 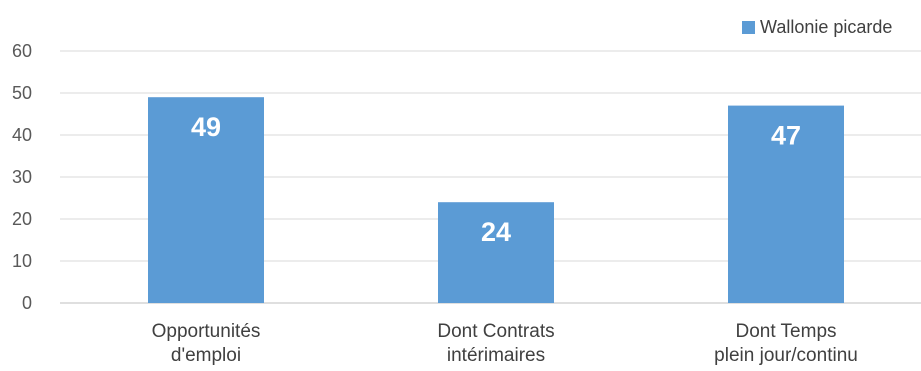 I want to click on x-category-label: Dont Contrats, so click(x=495, y=331).